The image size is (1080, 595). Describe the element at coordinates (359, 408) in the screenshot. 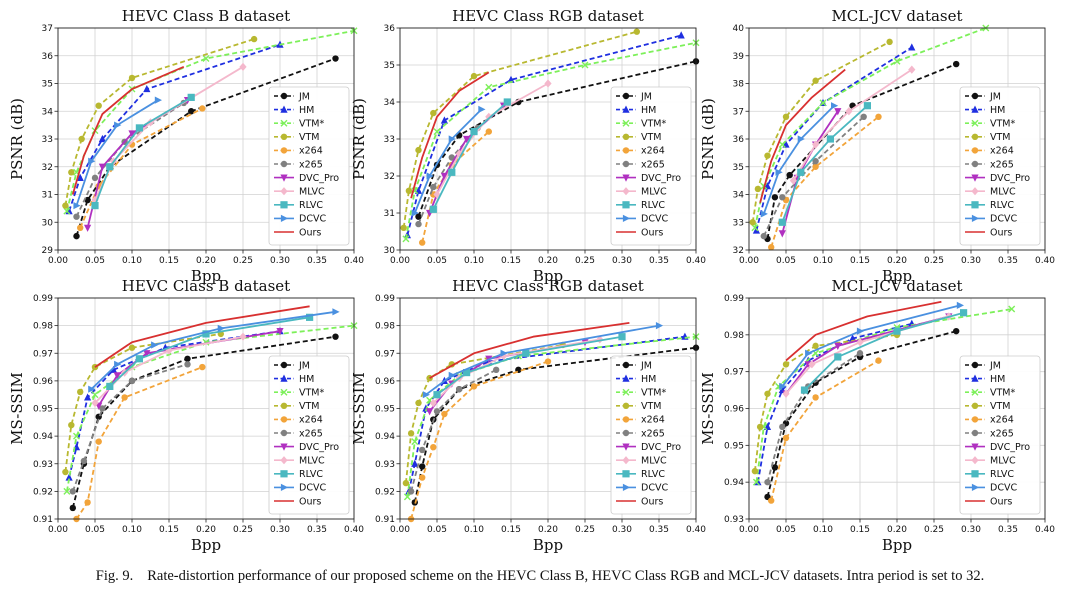

I see `y-axis-label: MS-SSIM` at that location.